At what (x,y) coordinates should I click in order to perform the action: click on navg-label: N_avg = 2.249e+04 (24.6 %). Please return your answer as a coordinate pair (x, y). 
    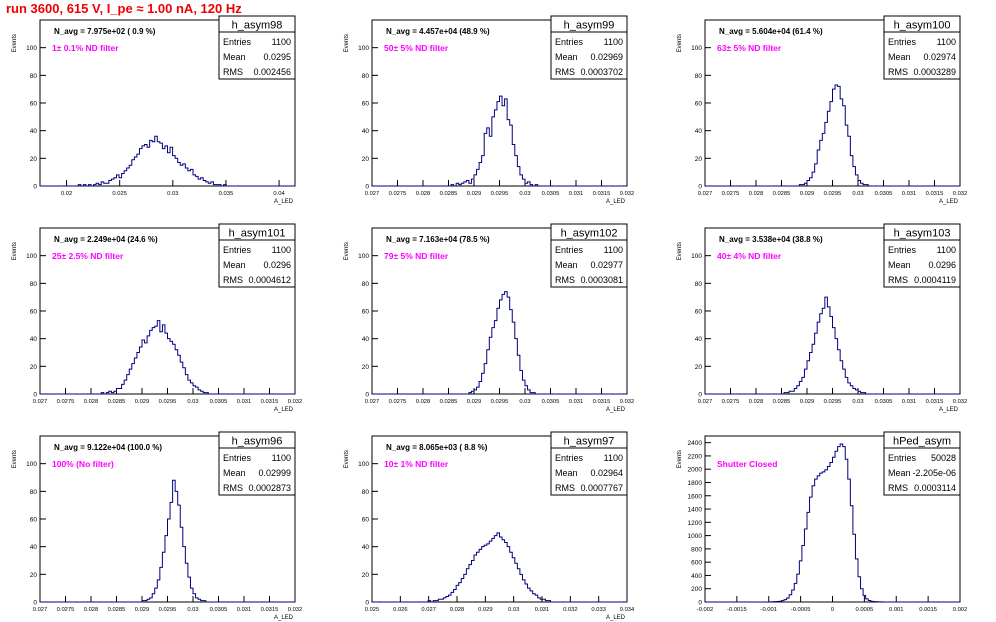
    Looking at the image, I should click on (106, 239).